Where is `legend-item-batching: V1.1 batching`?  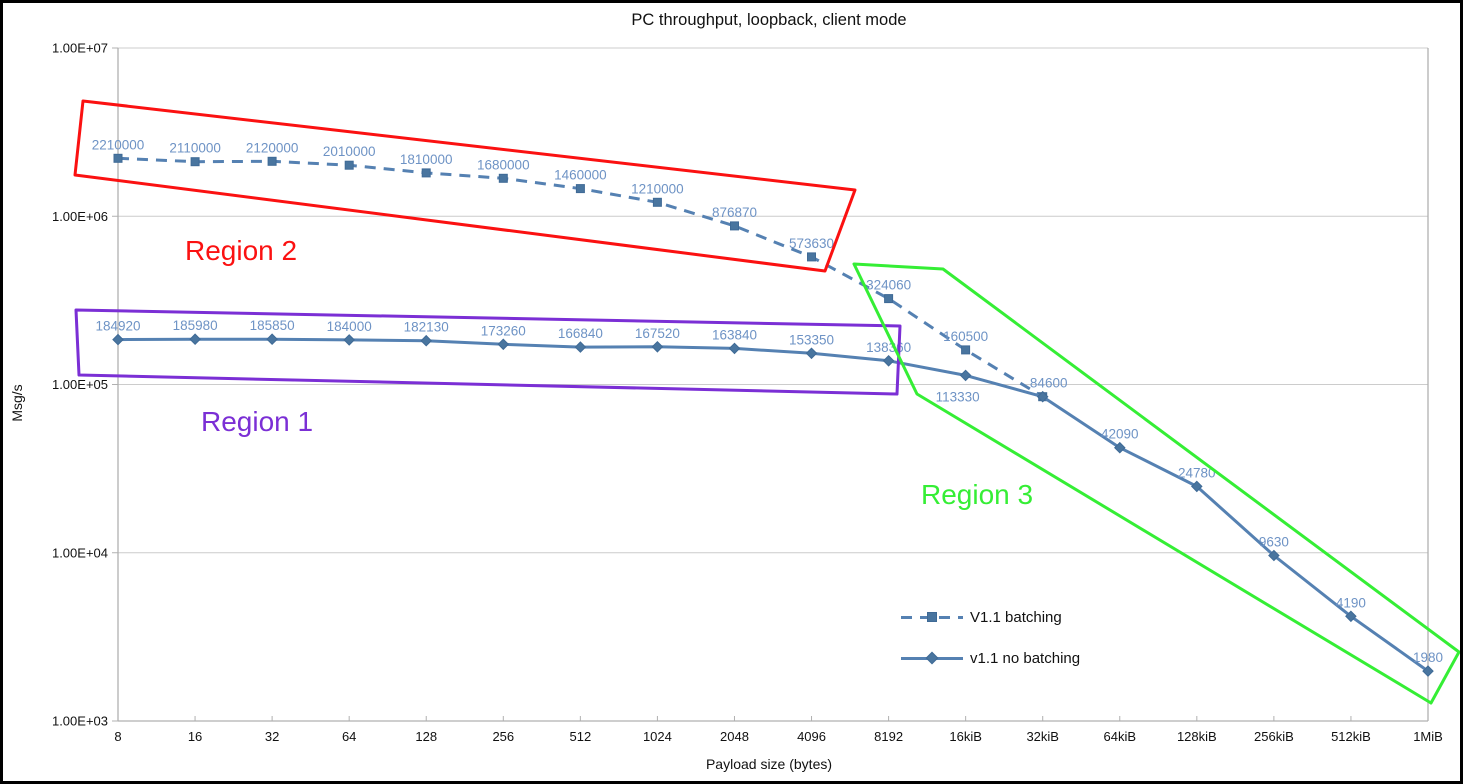 legend-item-batching: V1.1 batching is located at coordinates (990, 617).